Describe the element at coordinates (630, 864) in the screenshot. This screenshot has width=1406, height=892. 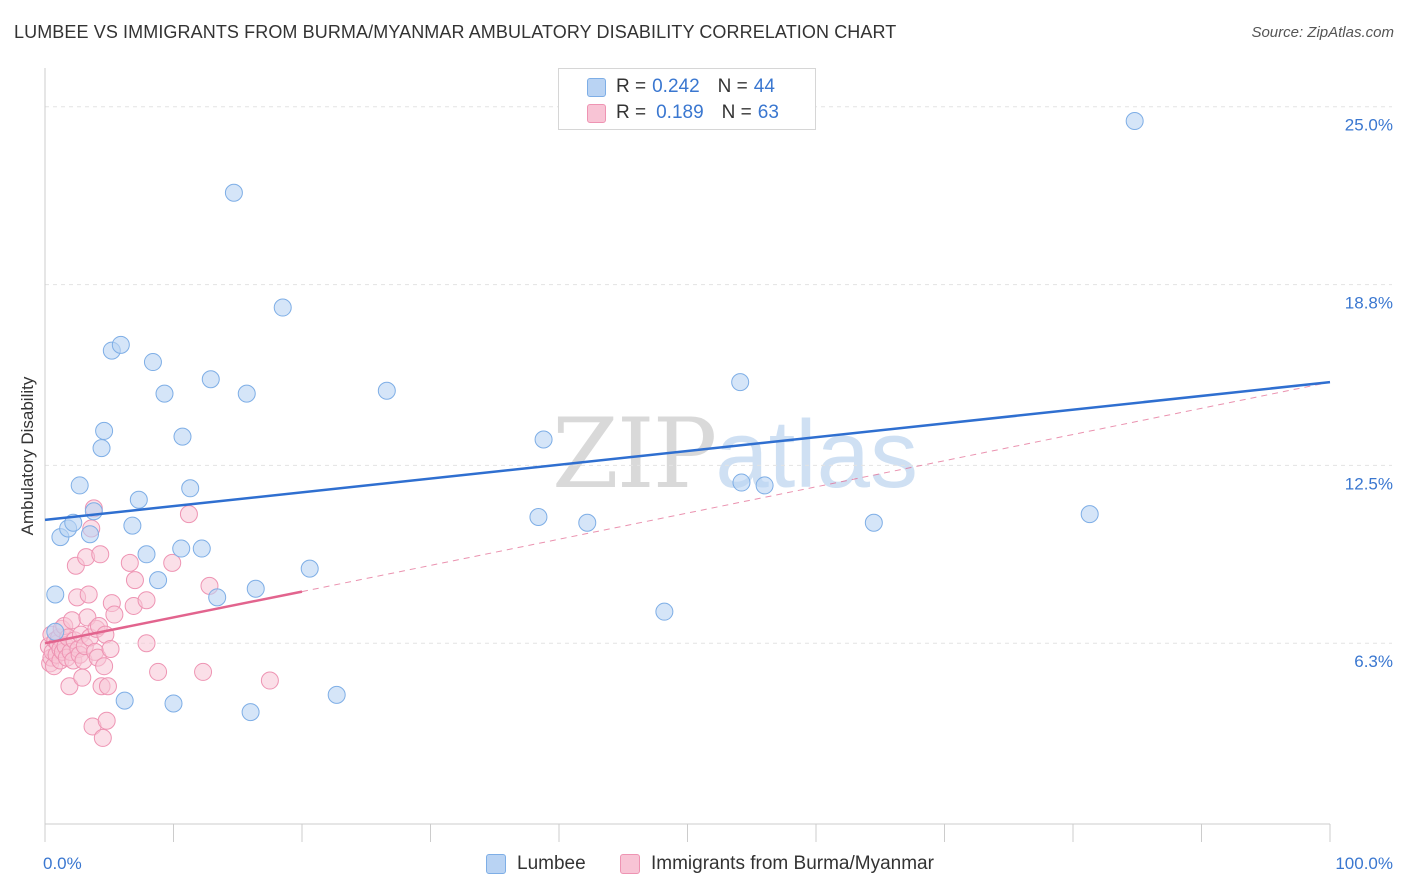
I see `burma-legend-swatch` at that location.